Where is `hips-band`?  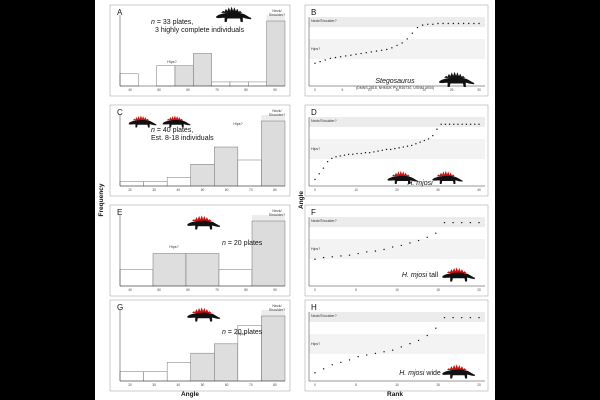 hips-band is located at coordinates (397, 49).